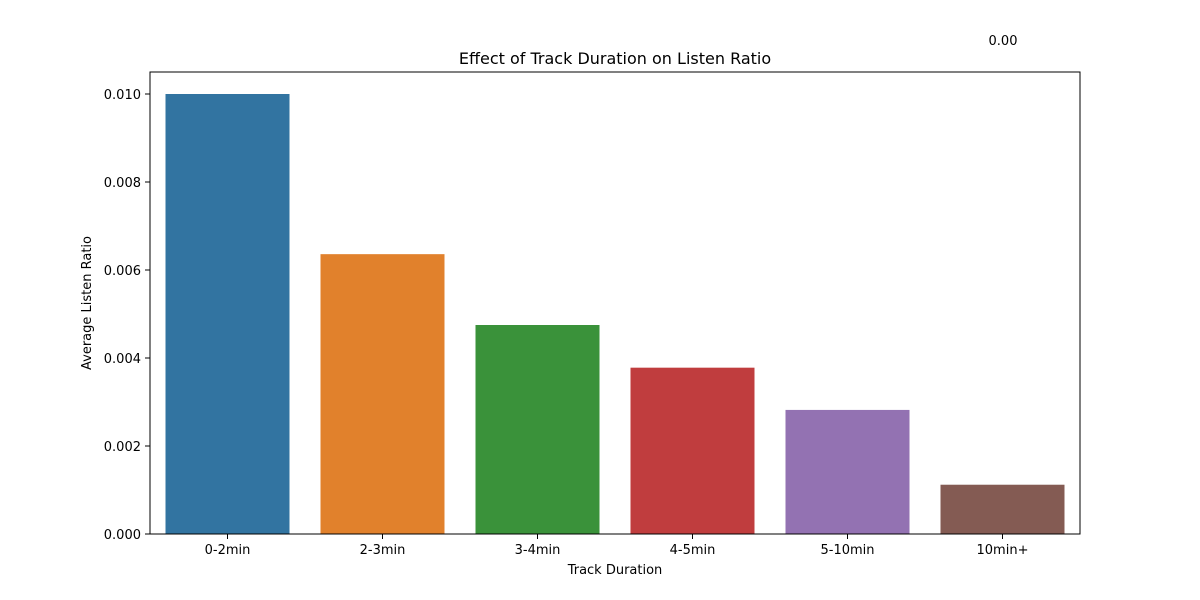  What do you see at coordinates (383, 394) in the screenshot?
I see `bar-2-3min` at bounding box center [383, 394].